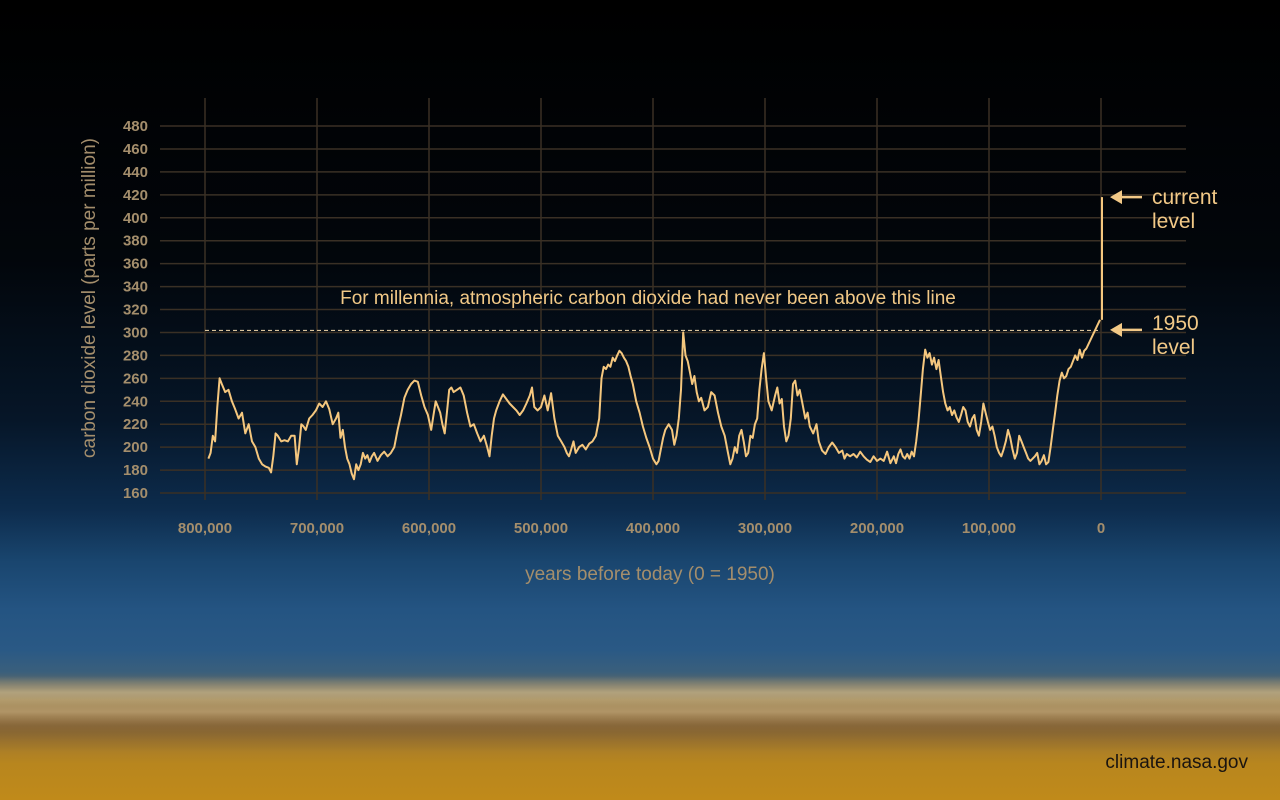  What do you see at coordinates (135, 264) in the screenshot?
I see `y-tick-label: 360` at bounding box center [135, 264].